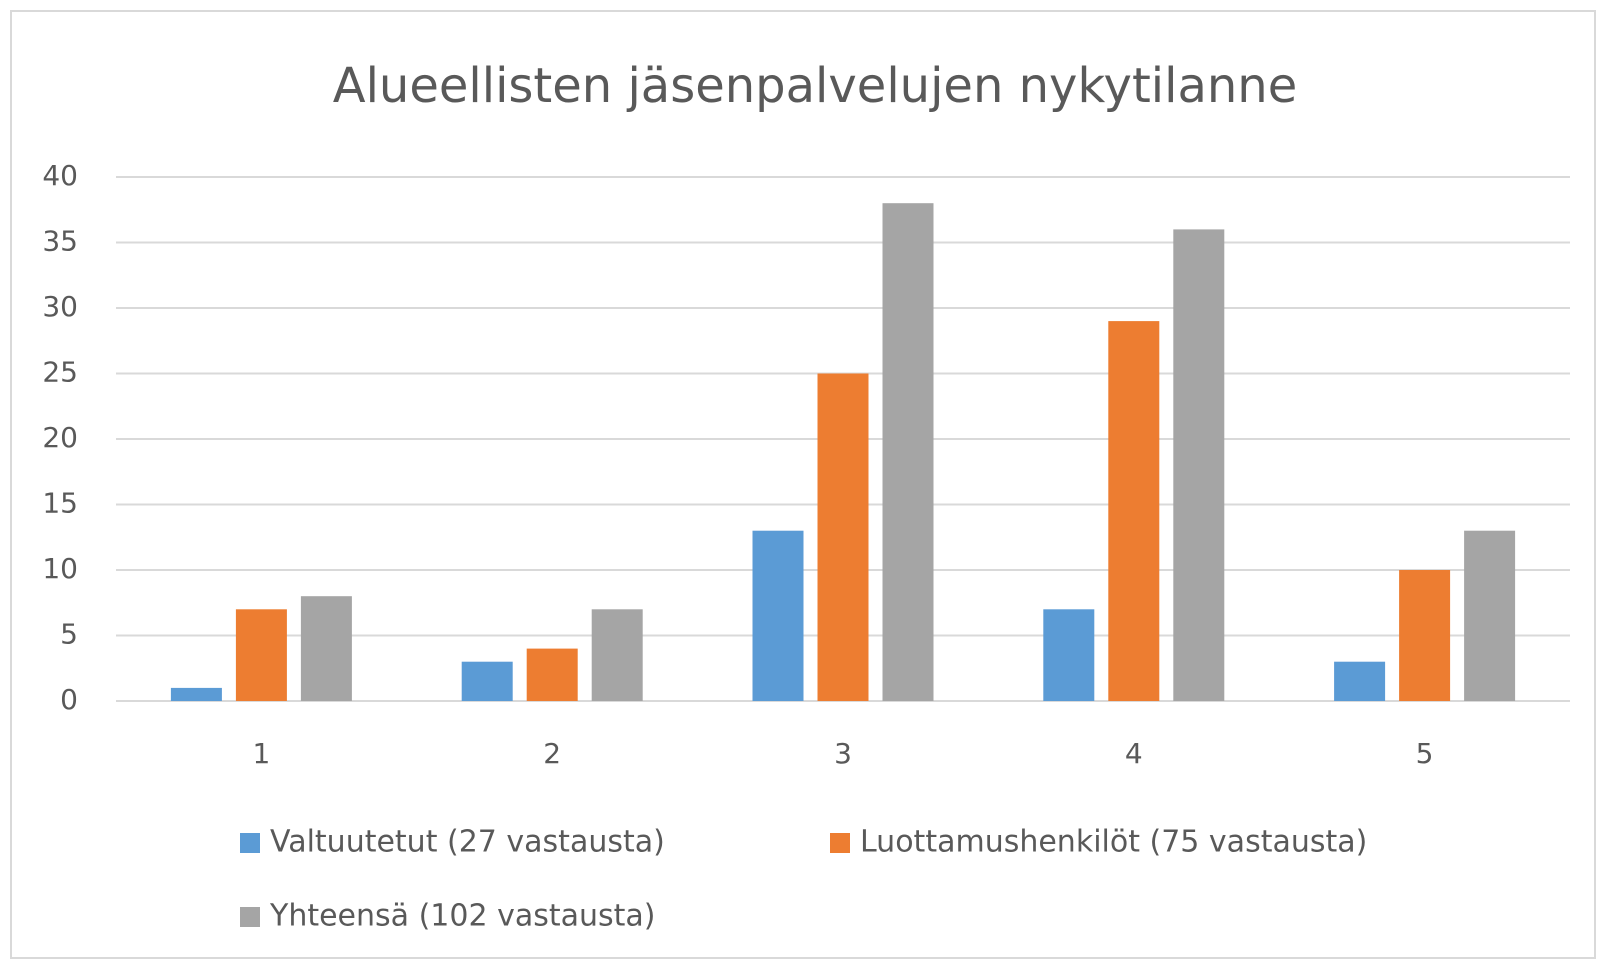  Describe the element at coordinates (1113, 842) in the screenshot. I see `legend-label: Luottamushenkilöt (75 vastausta)` at that location.